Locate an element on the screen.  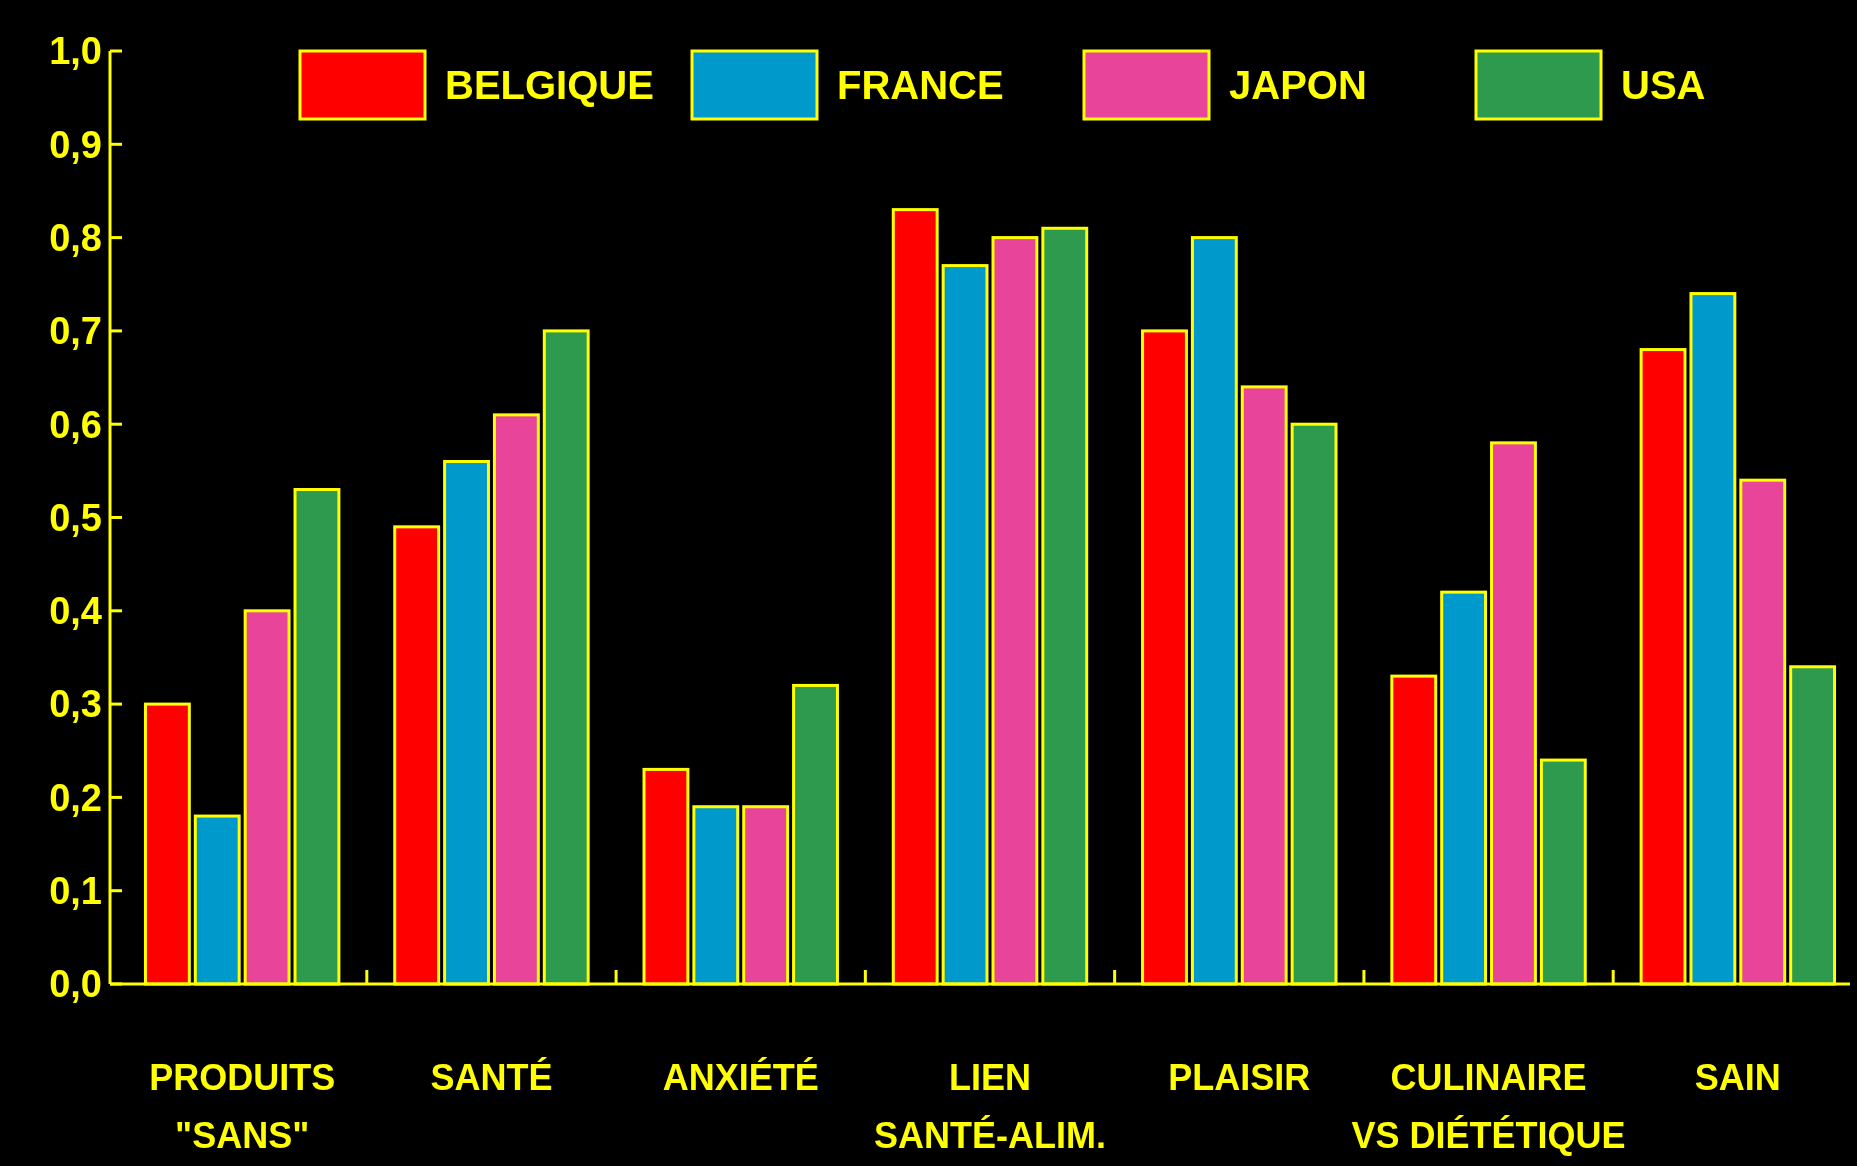
legend-label: USA is located at coordinates (1663, 85).